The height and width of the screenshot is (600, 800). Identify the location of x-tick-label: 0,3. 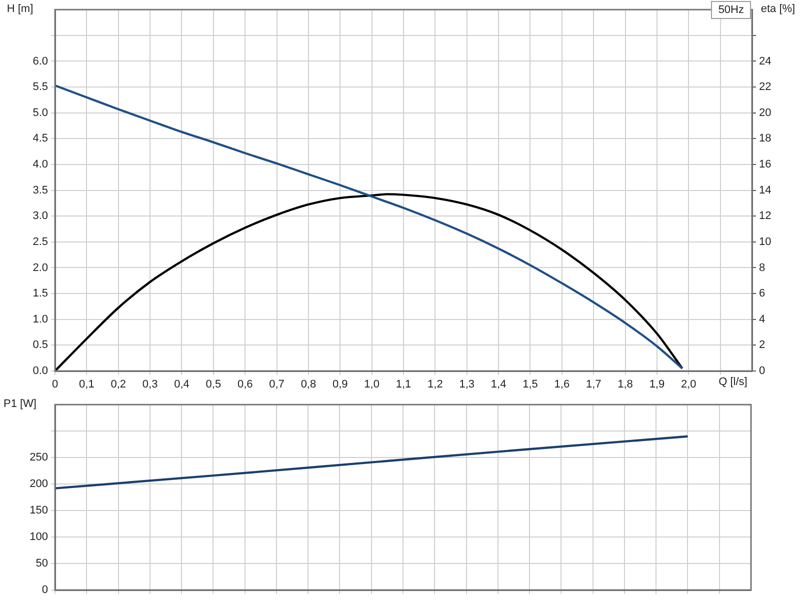
(150, 384).